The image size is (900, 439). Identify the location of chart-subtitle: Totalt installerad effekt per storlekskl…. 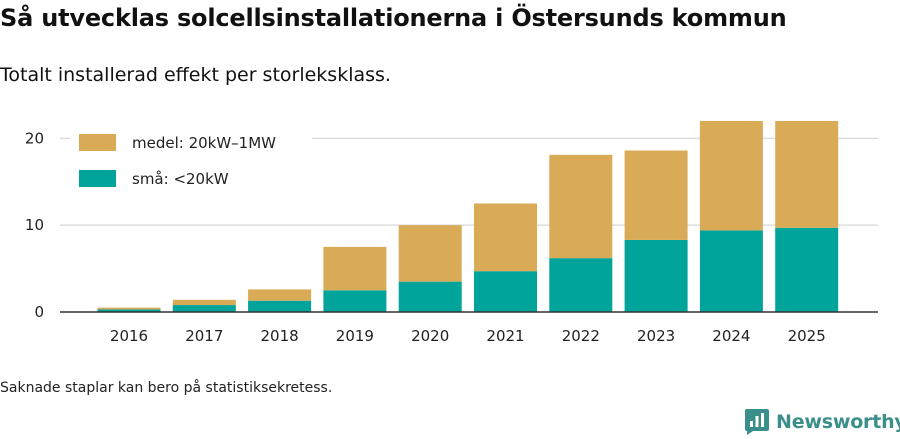
(195, 75).